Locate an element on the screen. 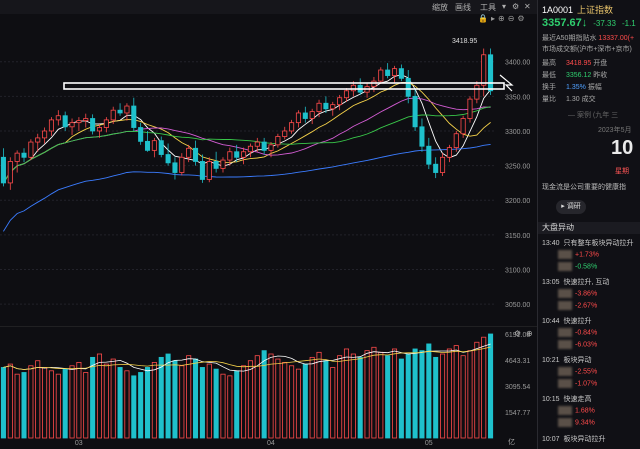  volume-tick-label: 4643.31 is located at coordinates (517, 361).